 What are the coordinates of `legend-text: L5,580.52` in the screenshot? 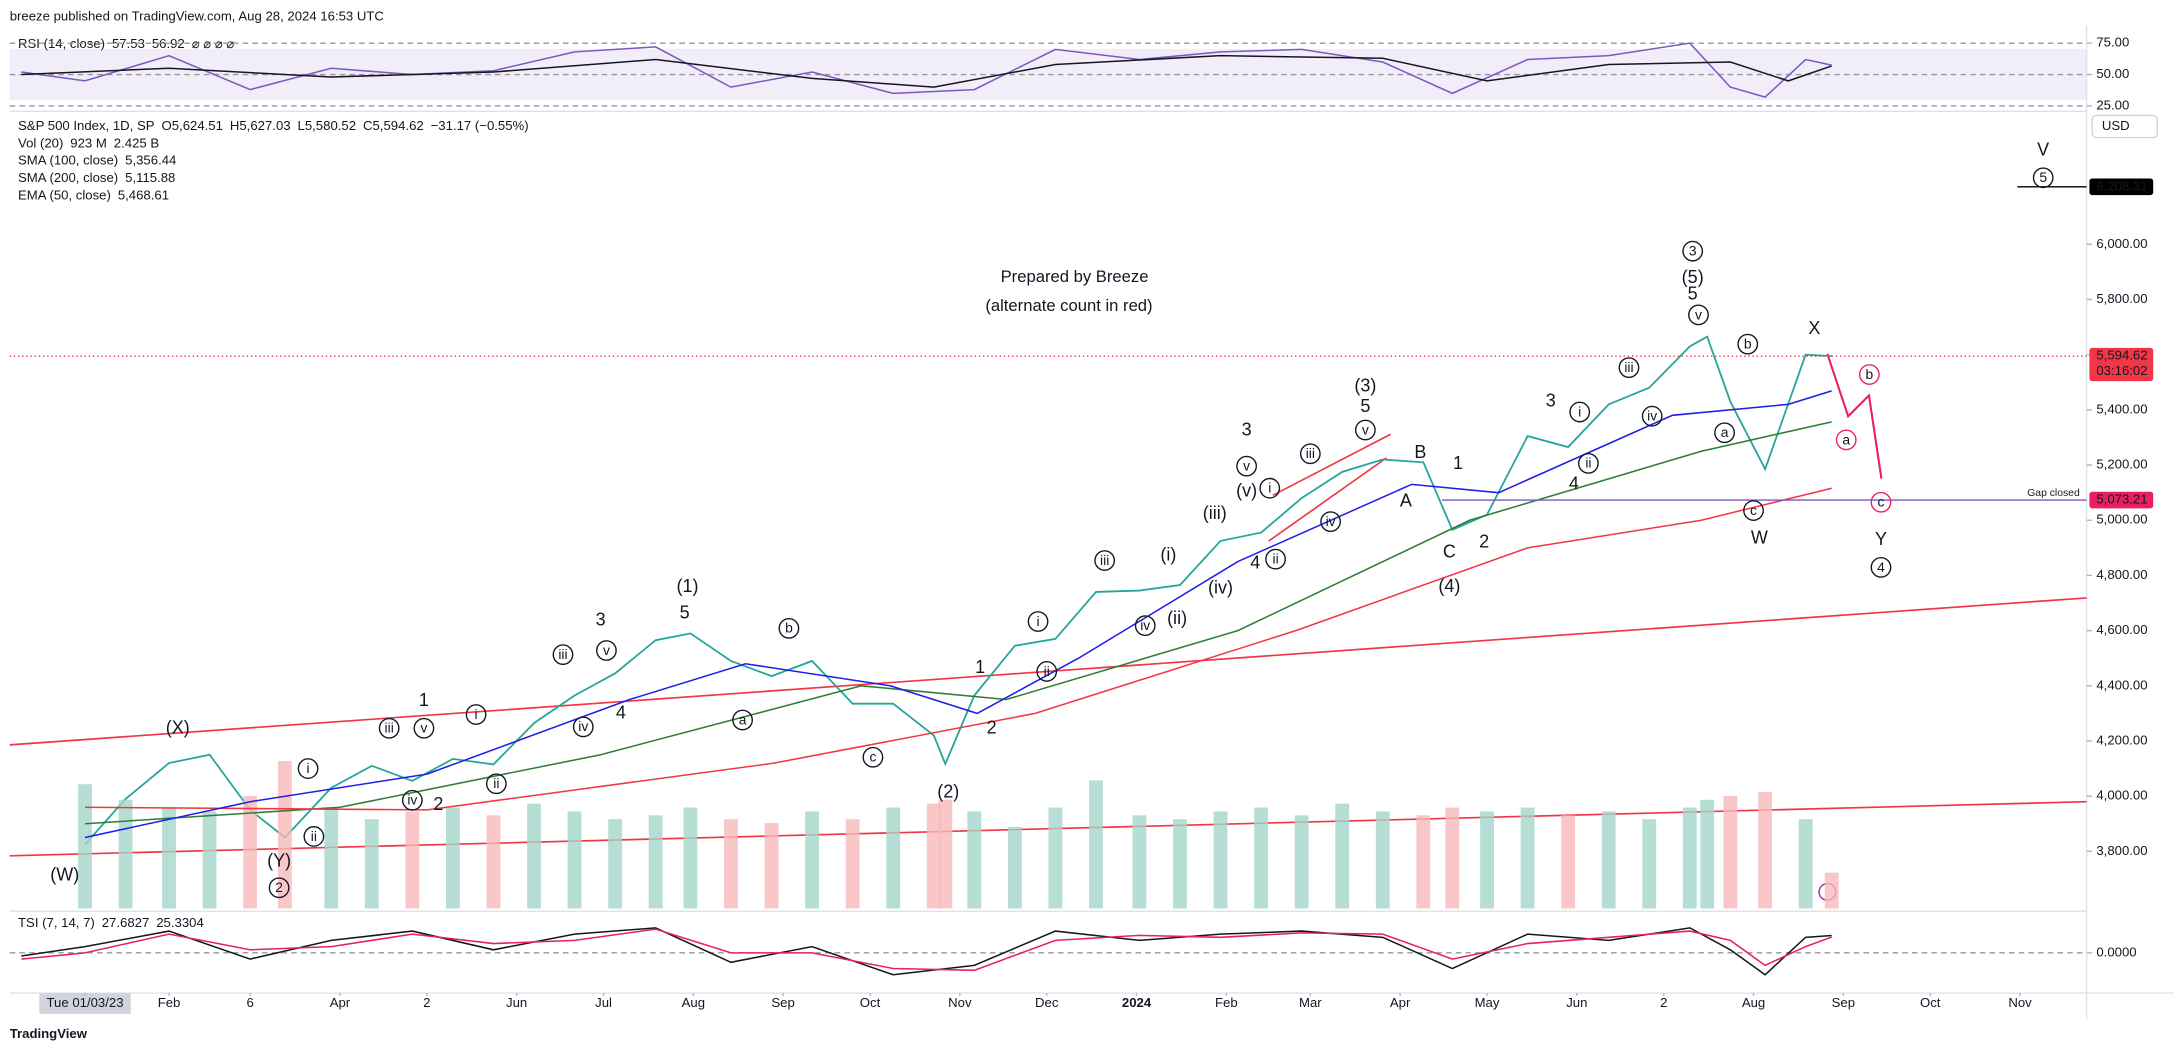 It's located at (327, 125).